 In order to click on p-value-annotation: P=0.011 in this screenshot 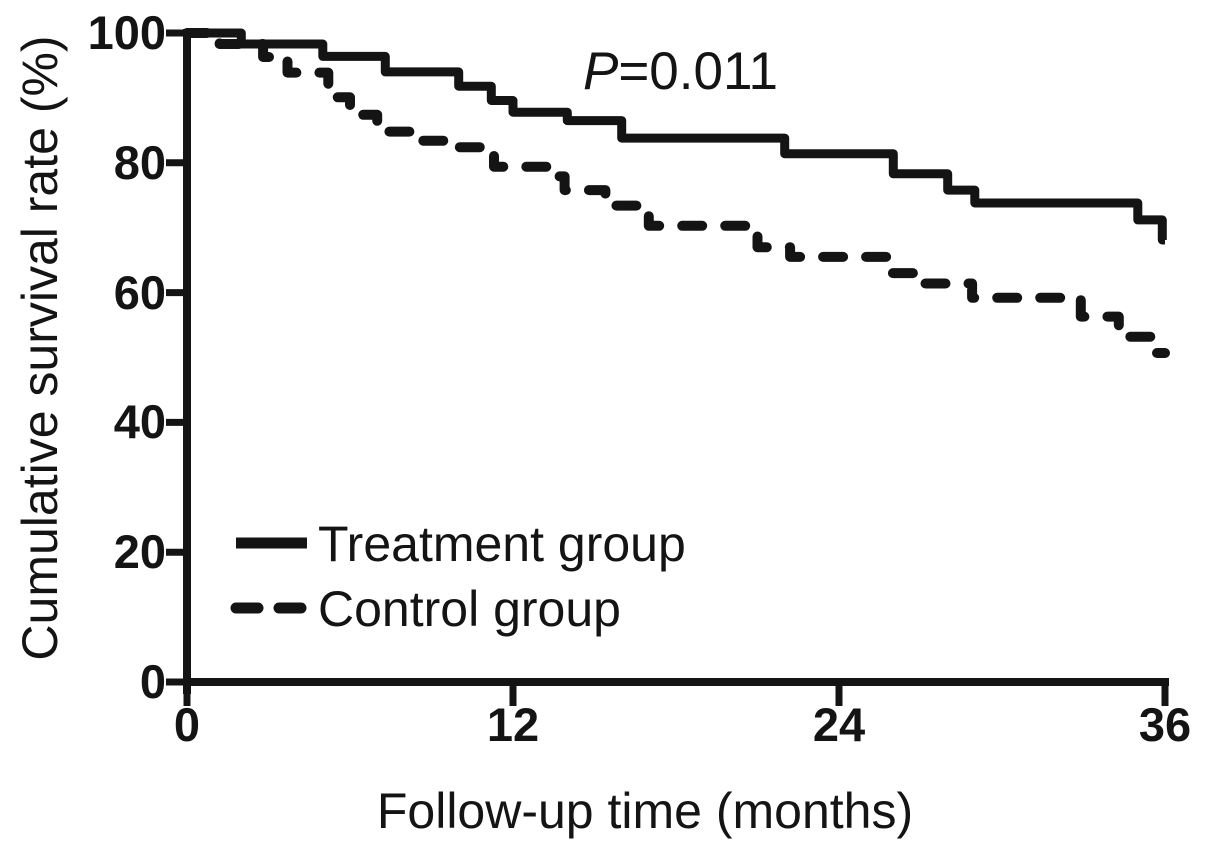, I will do `click(680, 72)`.